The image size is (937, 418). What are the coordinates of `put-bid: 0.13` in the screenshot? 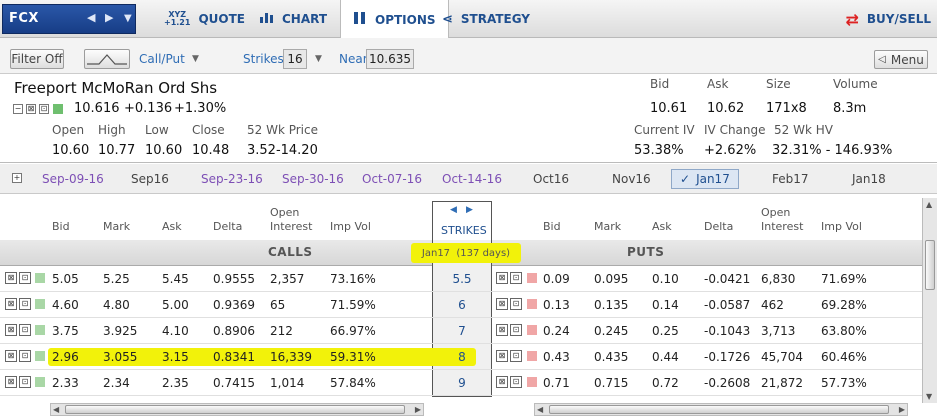 It's located at (556, 305).